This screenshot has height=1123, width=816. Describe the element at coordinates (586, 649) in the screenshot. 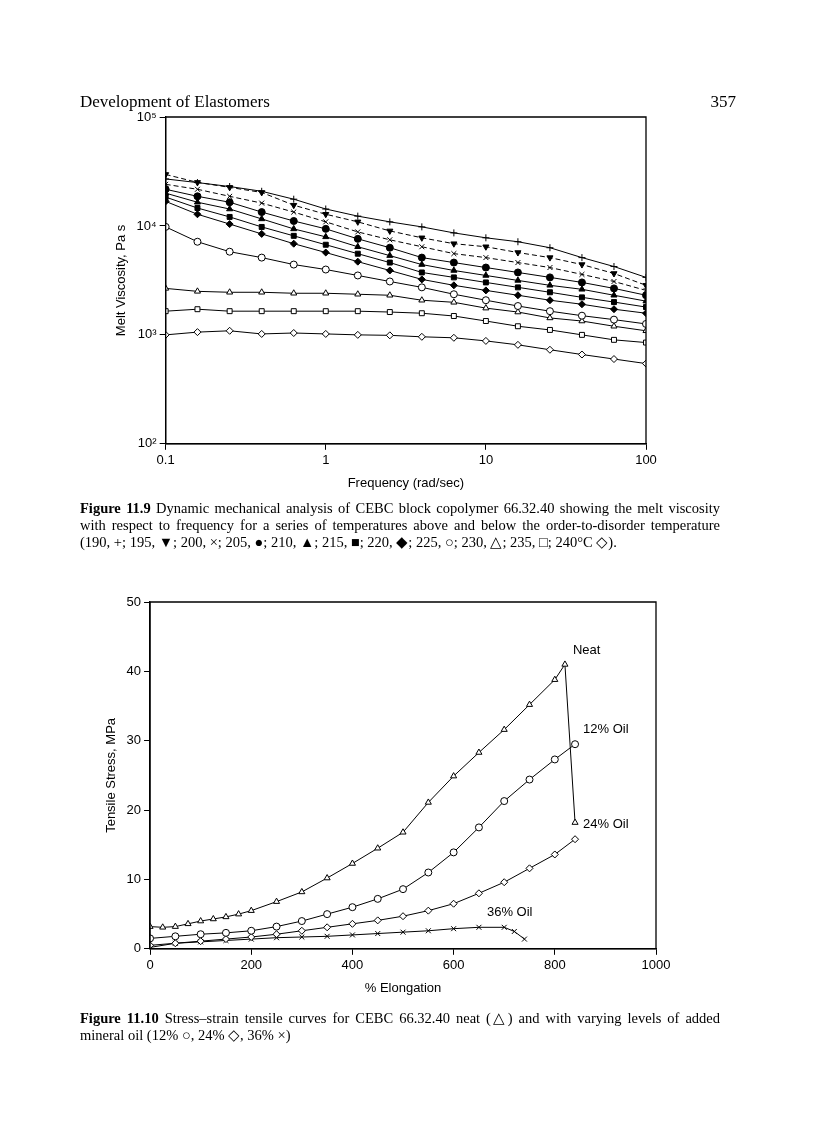

I see `series-label: Neat` at that location.